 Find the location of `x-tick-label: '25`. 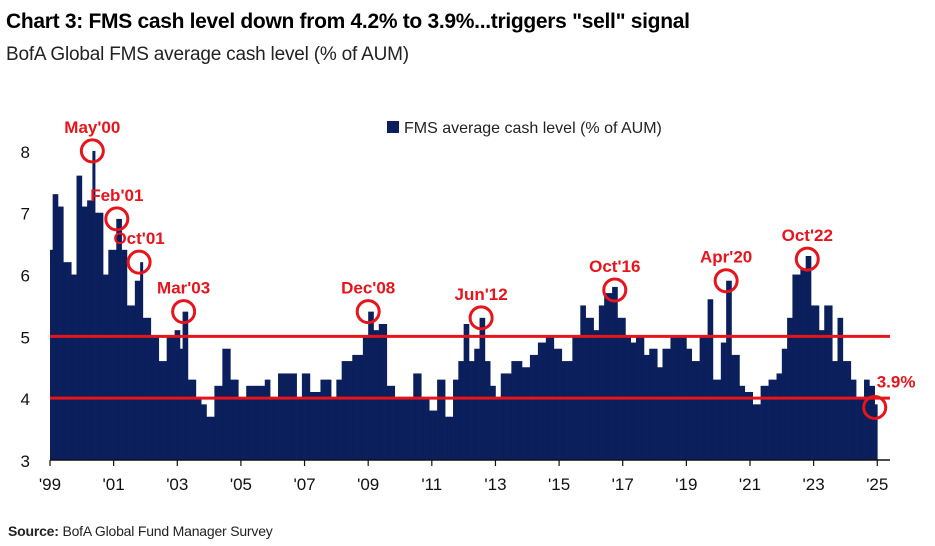

x-tick-label: '25 is located at coordinates (877, 484).